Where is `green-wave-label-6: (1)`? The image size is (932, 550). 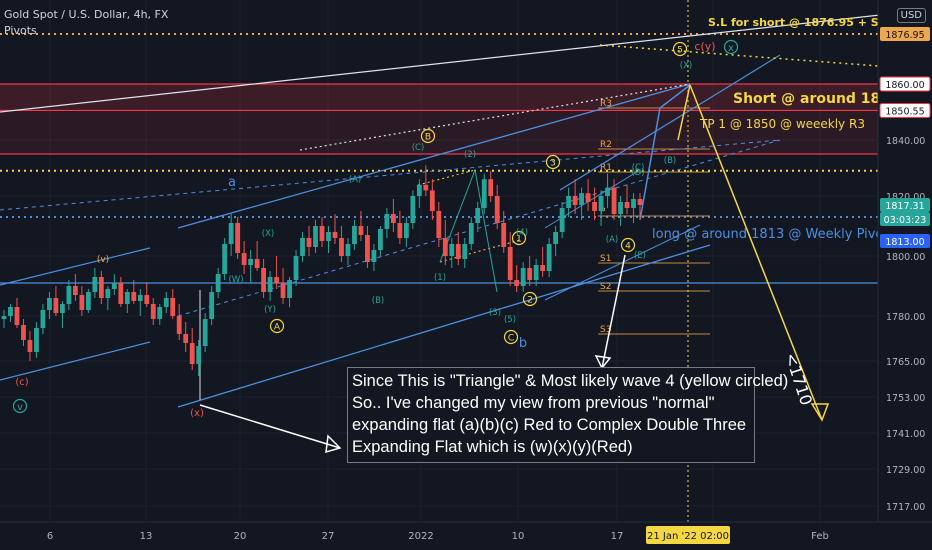 green-wave-label-6: (1) is located at coordinates (440, 278).